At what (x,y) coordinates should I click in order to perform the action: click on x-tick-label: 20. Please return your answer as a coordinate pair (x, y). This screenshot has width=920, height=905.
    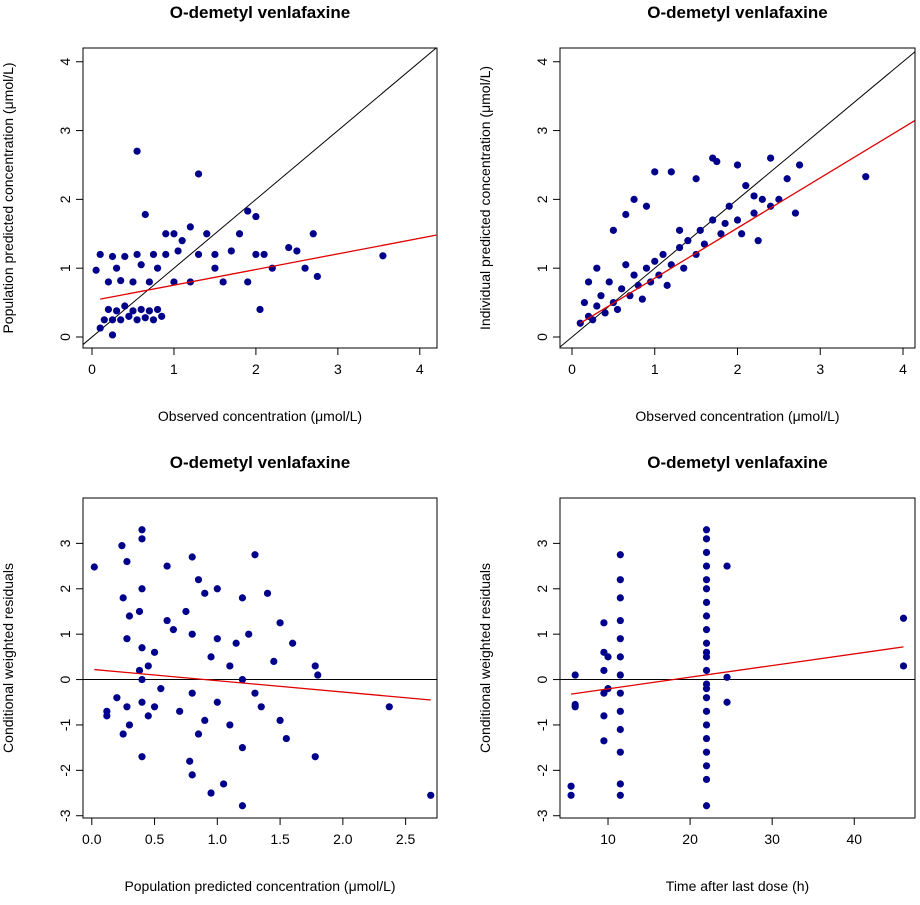
    Looking at the image, I should click on (690, 839).